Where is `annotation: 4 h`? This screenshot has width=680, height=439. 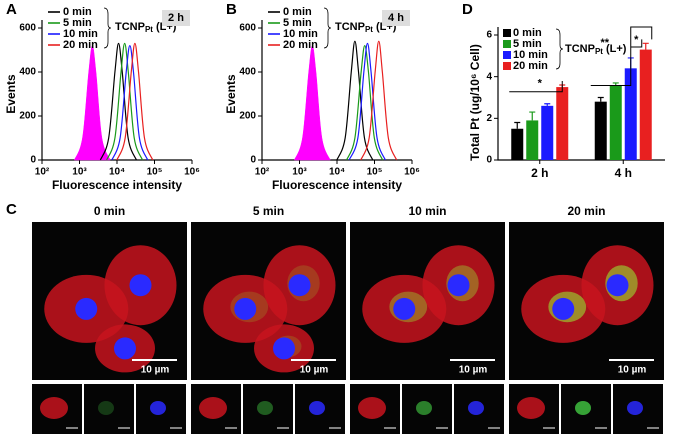
annotation: 4 h is located at coordinates (396, 18).